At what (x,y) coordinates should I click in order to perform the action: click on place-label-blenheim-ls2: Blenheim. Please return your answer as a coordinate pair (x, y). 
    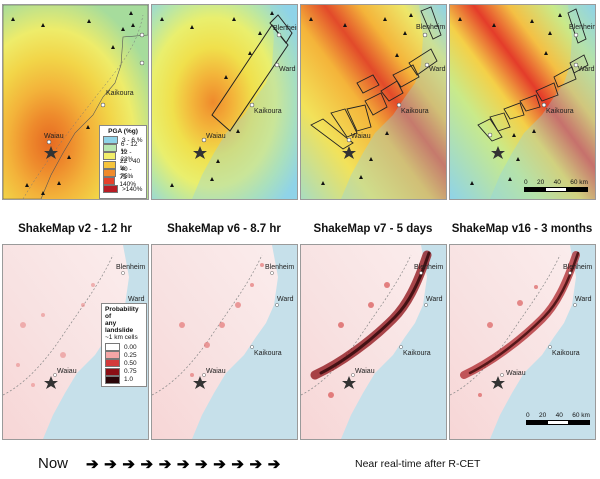
    Looking at the image, I should click on (280, 267).